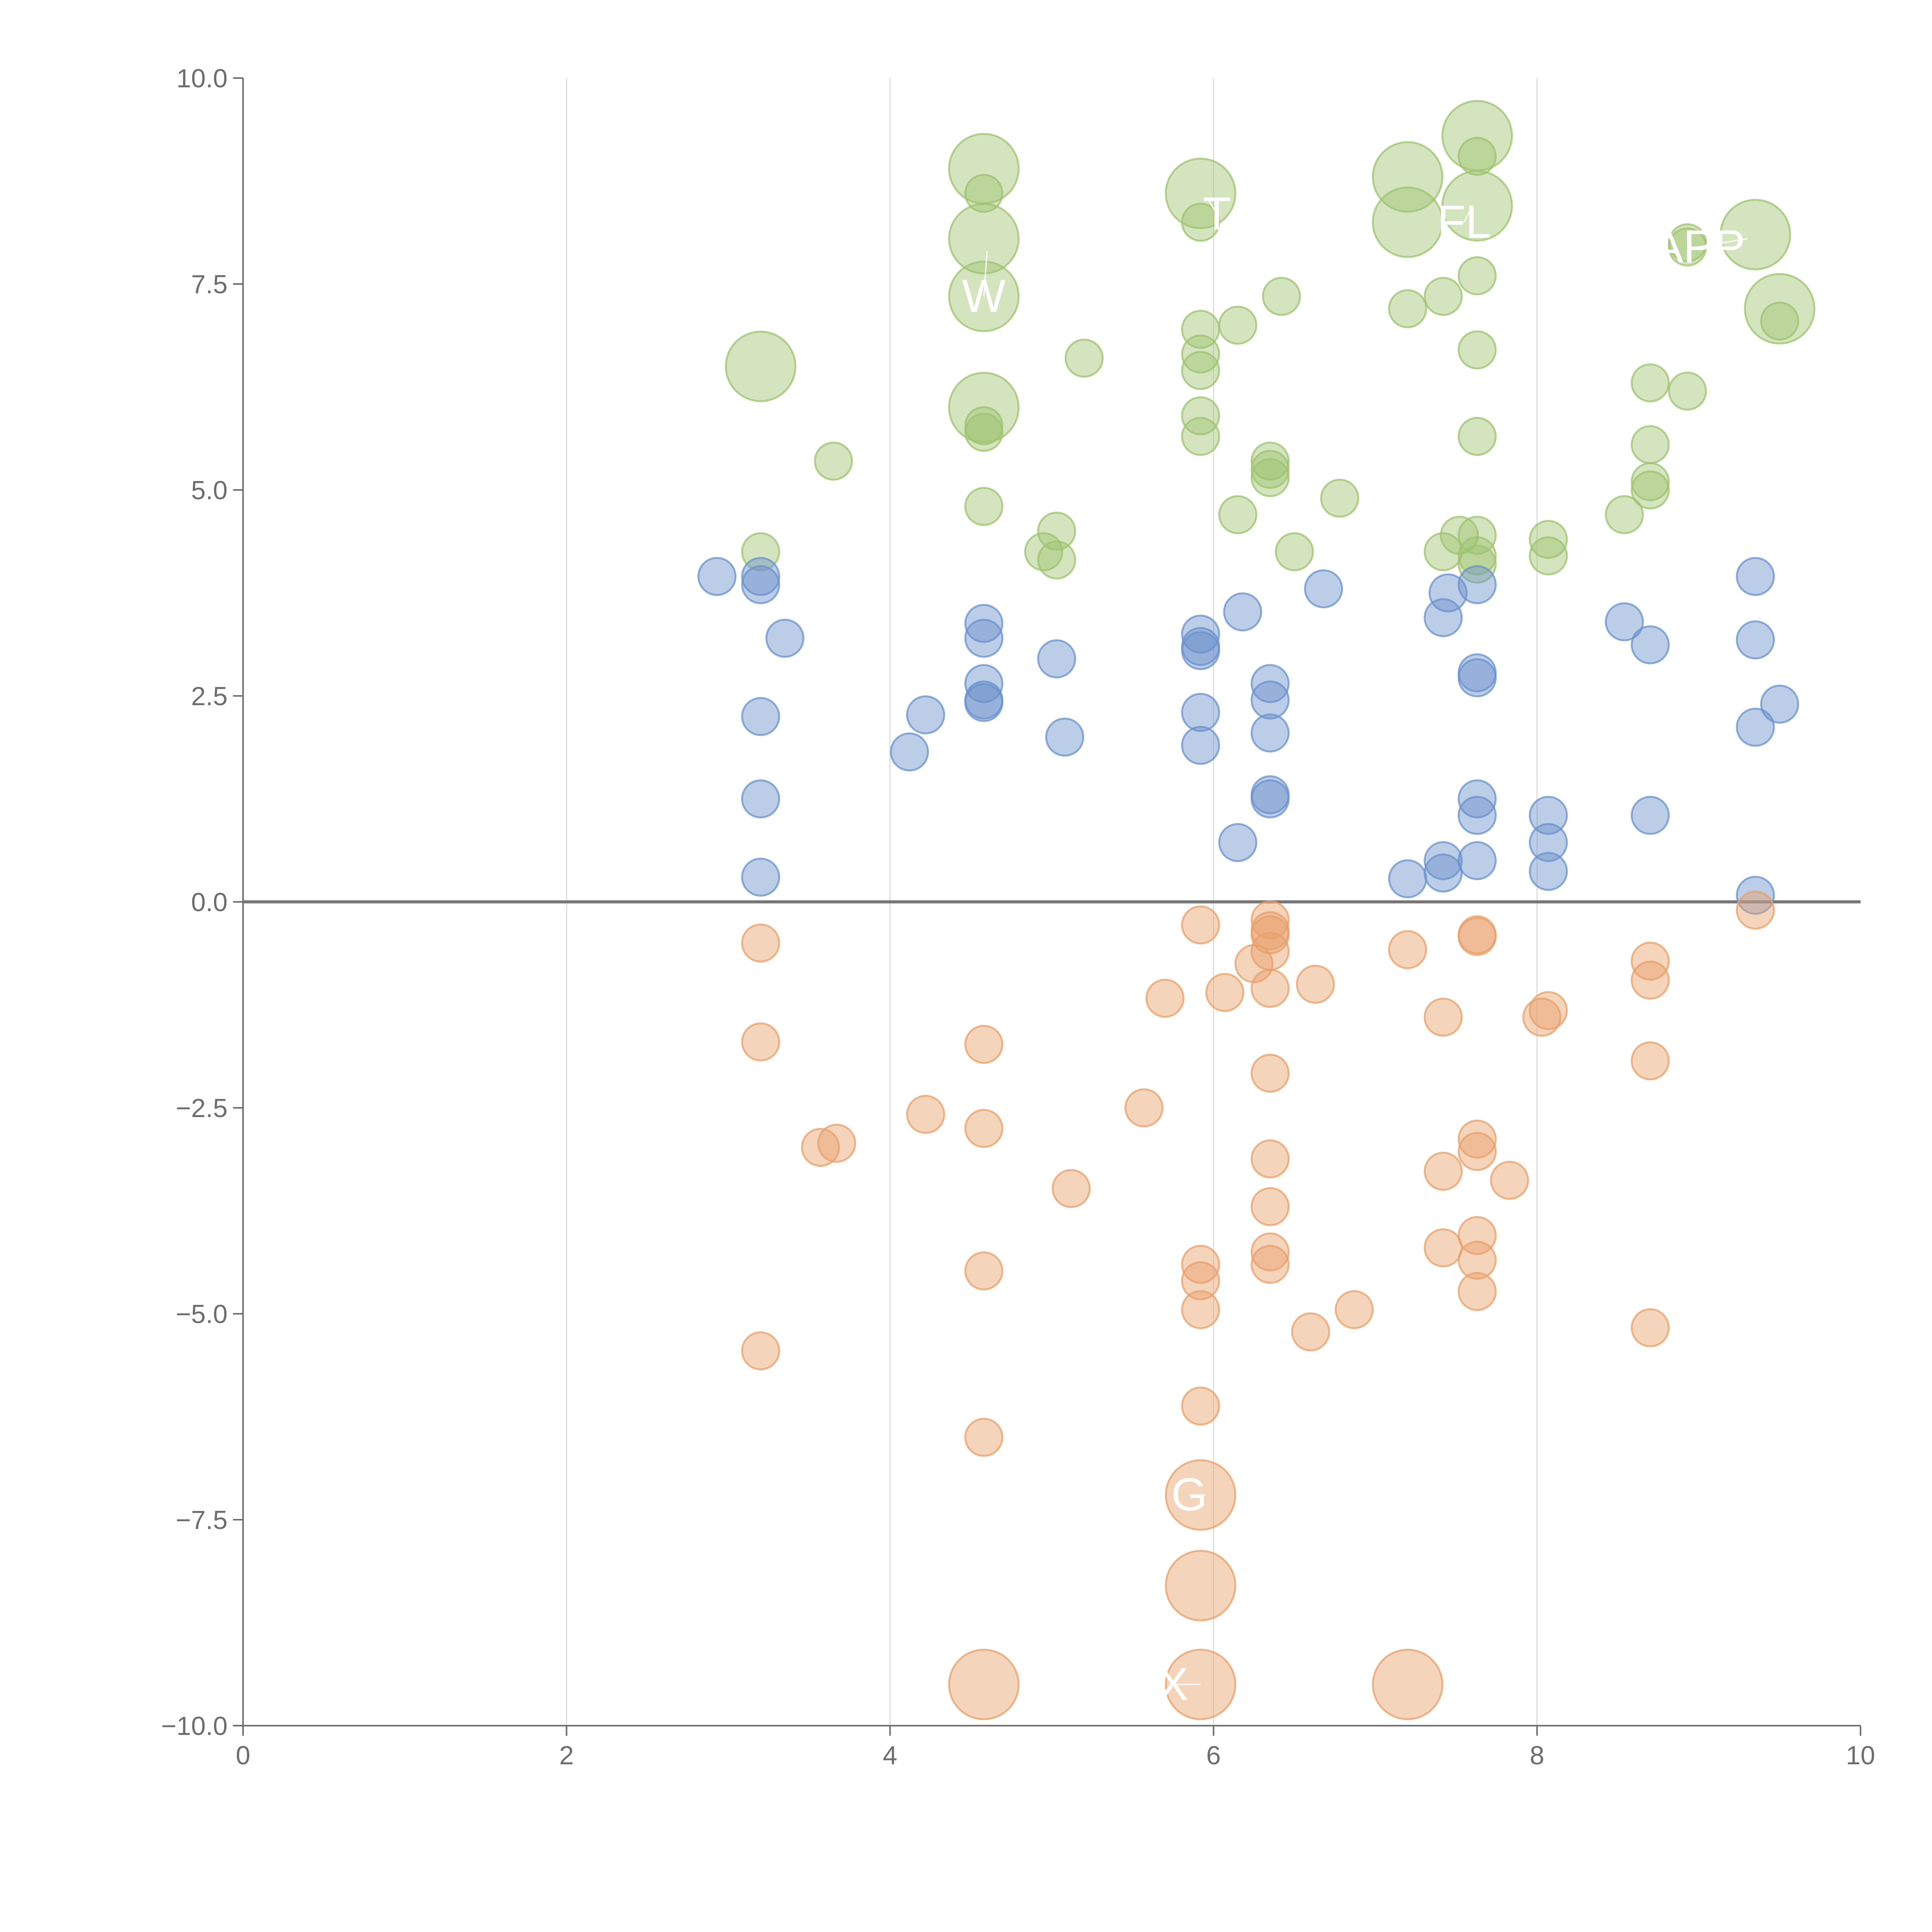 This screenshot has width=1932, height=1932. Describe the element at coordinates (209, 491) in the screenshot. I see `y-tick-label: 5.0` at that location.